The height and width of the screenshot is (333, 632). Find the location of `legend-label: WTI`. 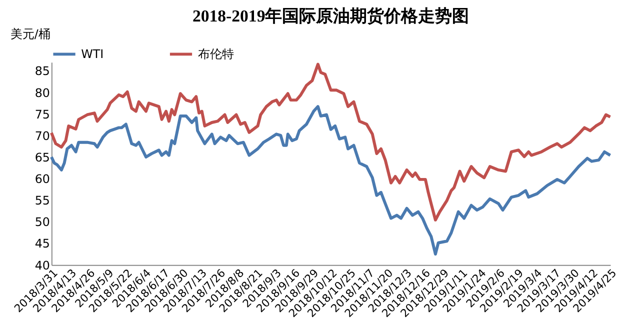

legend-label: WTI is located at coordinates (92, 54).